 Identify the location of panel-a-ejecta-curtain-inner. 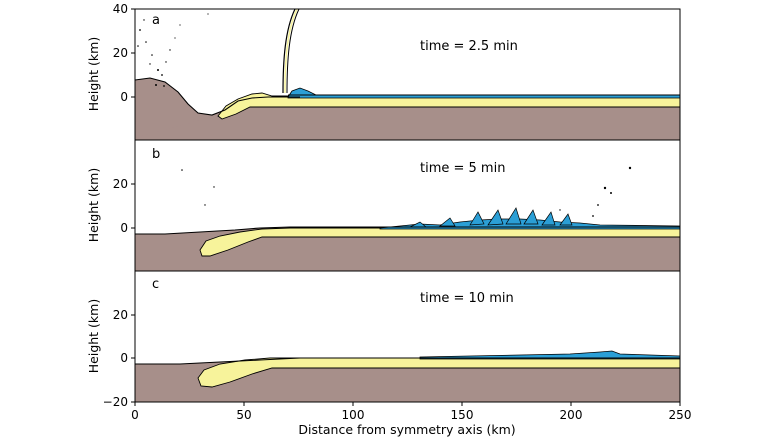
(291, 51).